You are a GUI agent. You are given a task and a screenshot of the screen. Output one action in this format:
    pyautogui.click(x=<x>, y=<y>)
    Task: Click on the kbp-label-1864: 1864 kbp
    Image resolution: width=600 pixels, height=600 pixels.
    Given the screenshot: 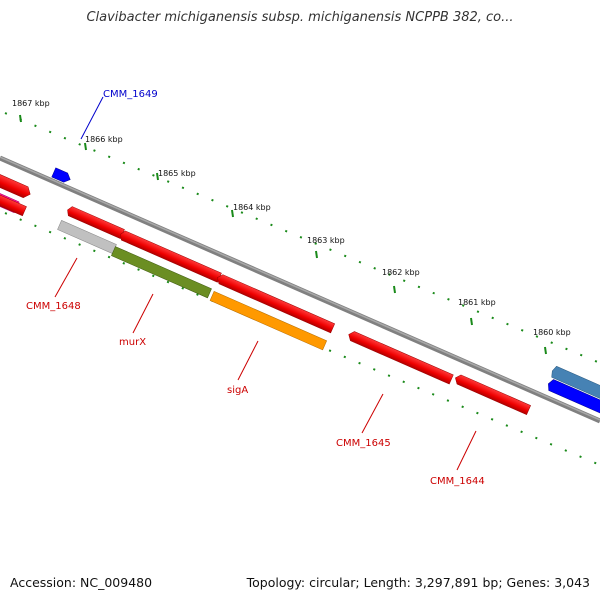 What is the action you would take?
    pyautogui.click(x=252, y=207)
    